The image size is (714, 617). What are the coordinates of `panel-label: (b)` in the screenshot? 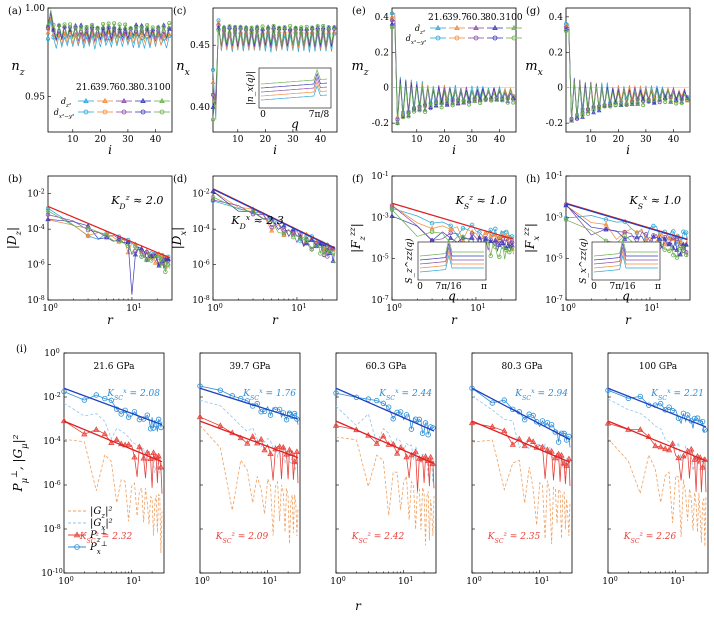 It's located at (15, 179).